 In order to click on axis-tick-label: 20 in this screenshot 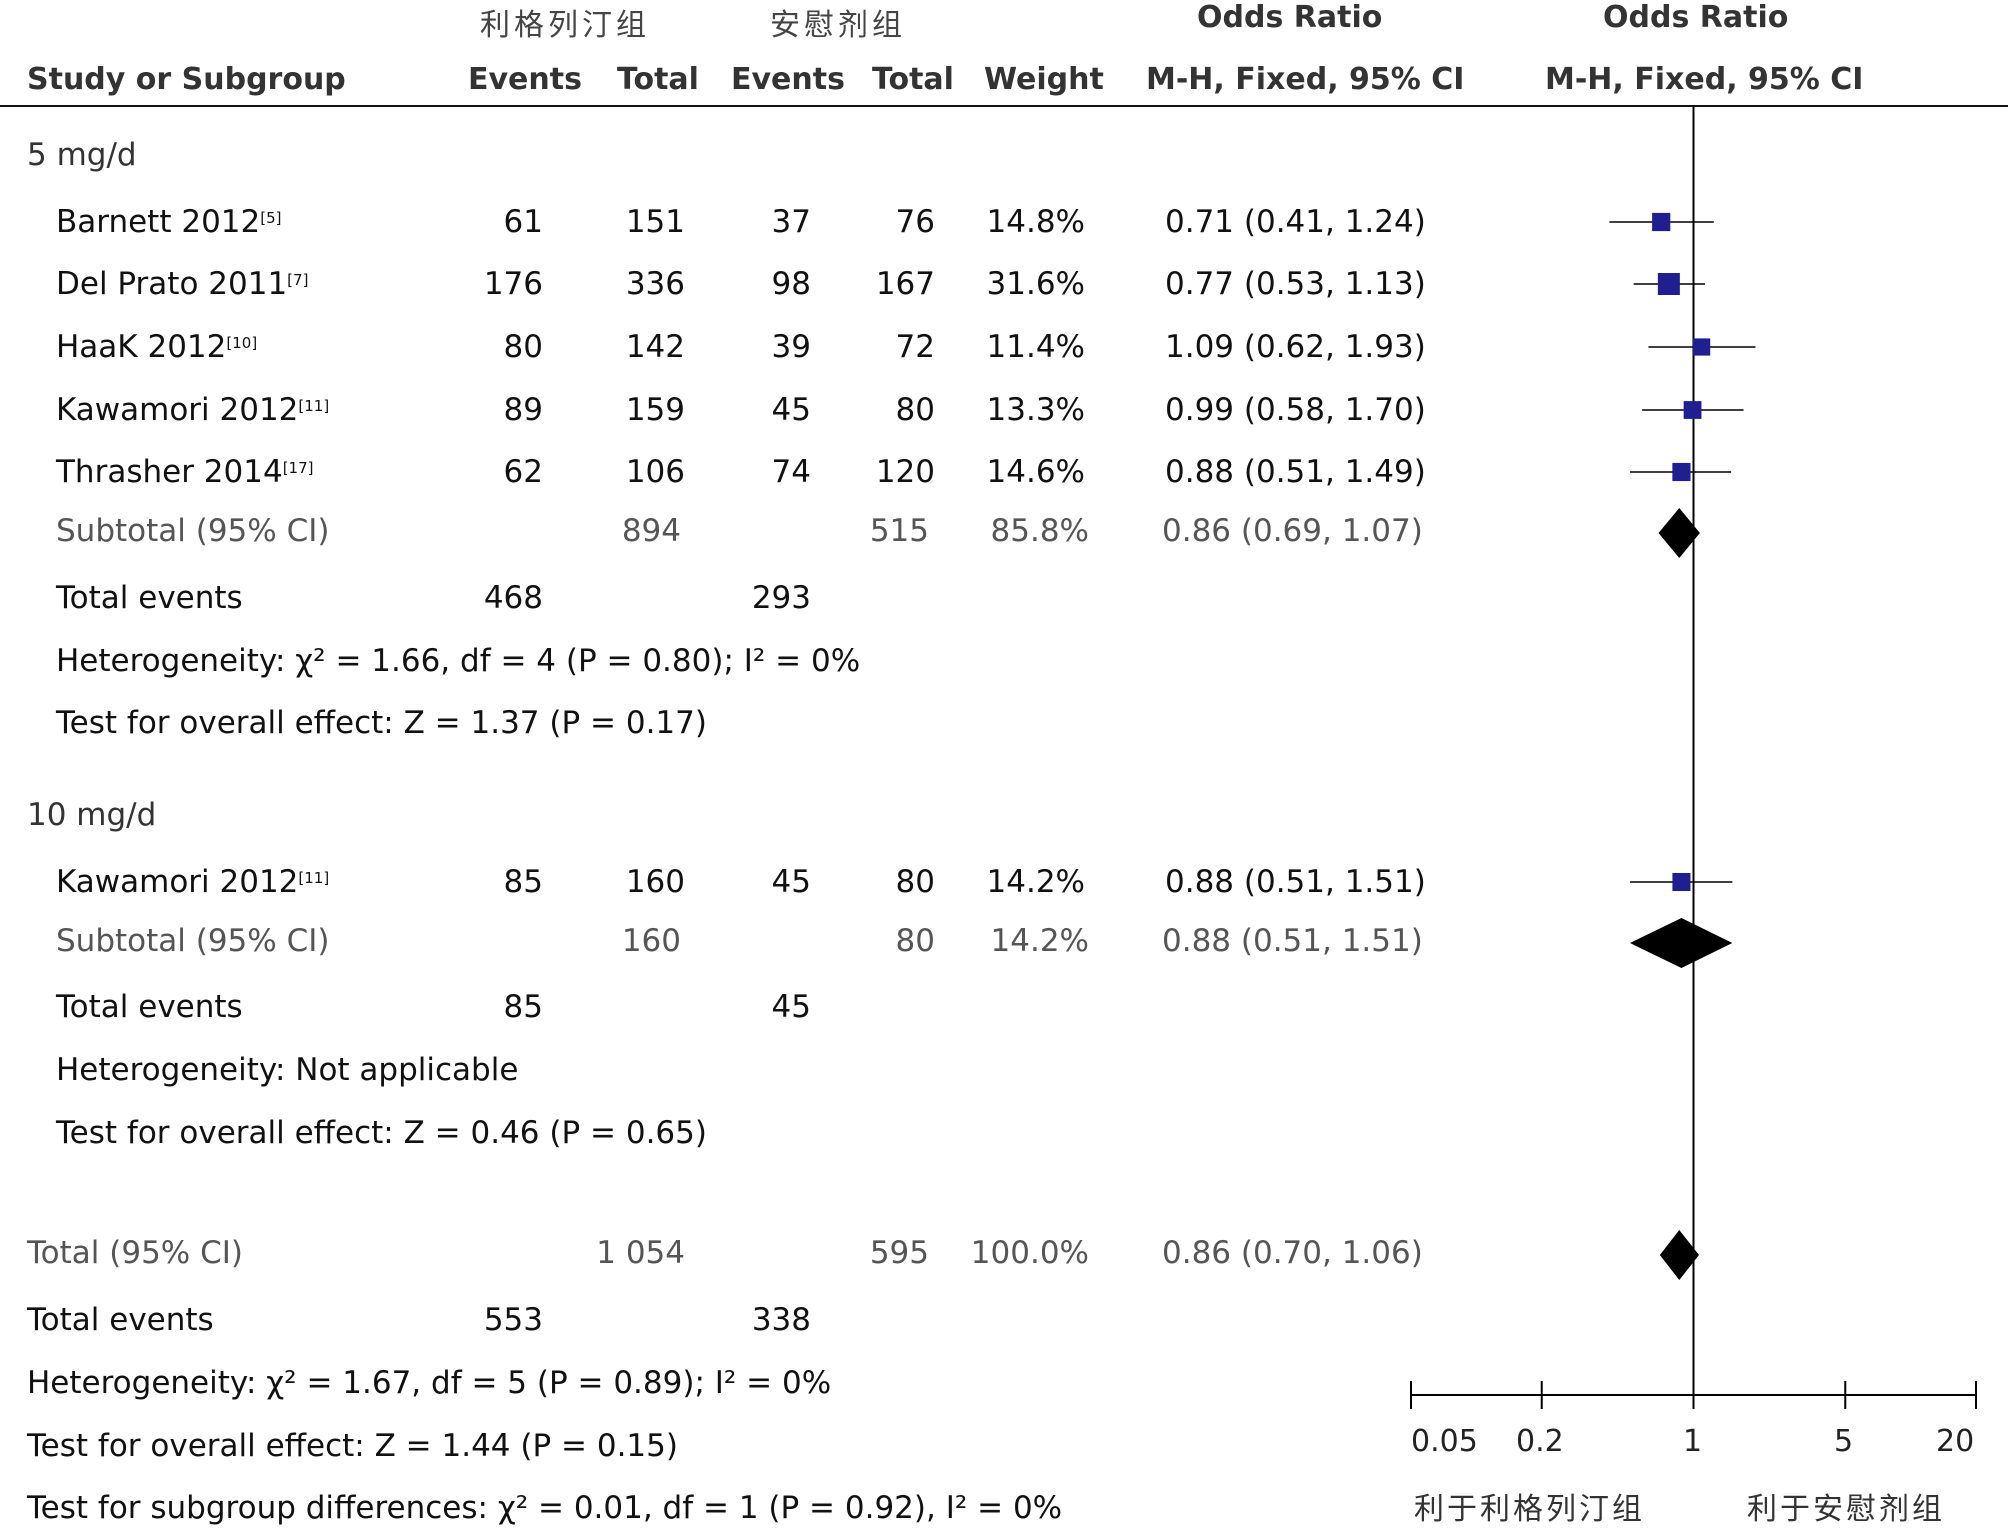, I will do `click(1955, 1441)`.